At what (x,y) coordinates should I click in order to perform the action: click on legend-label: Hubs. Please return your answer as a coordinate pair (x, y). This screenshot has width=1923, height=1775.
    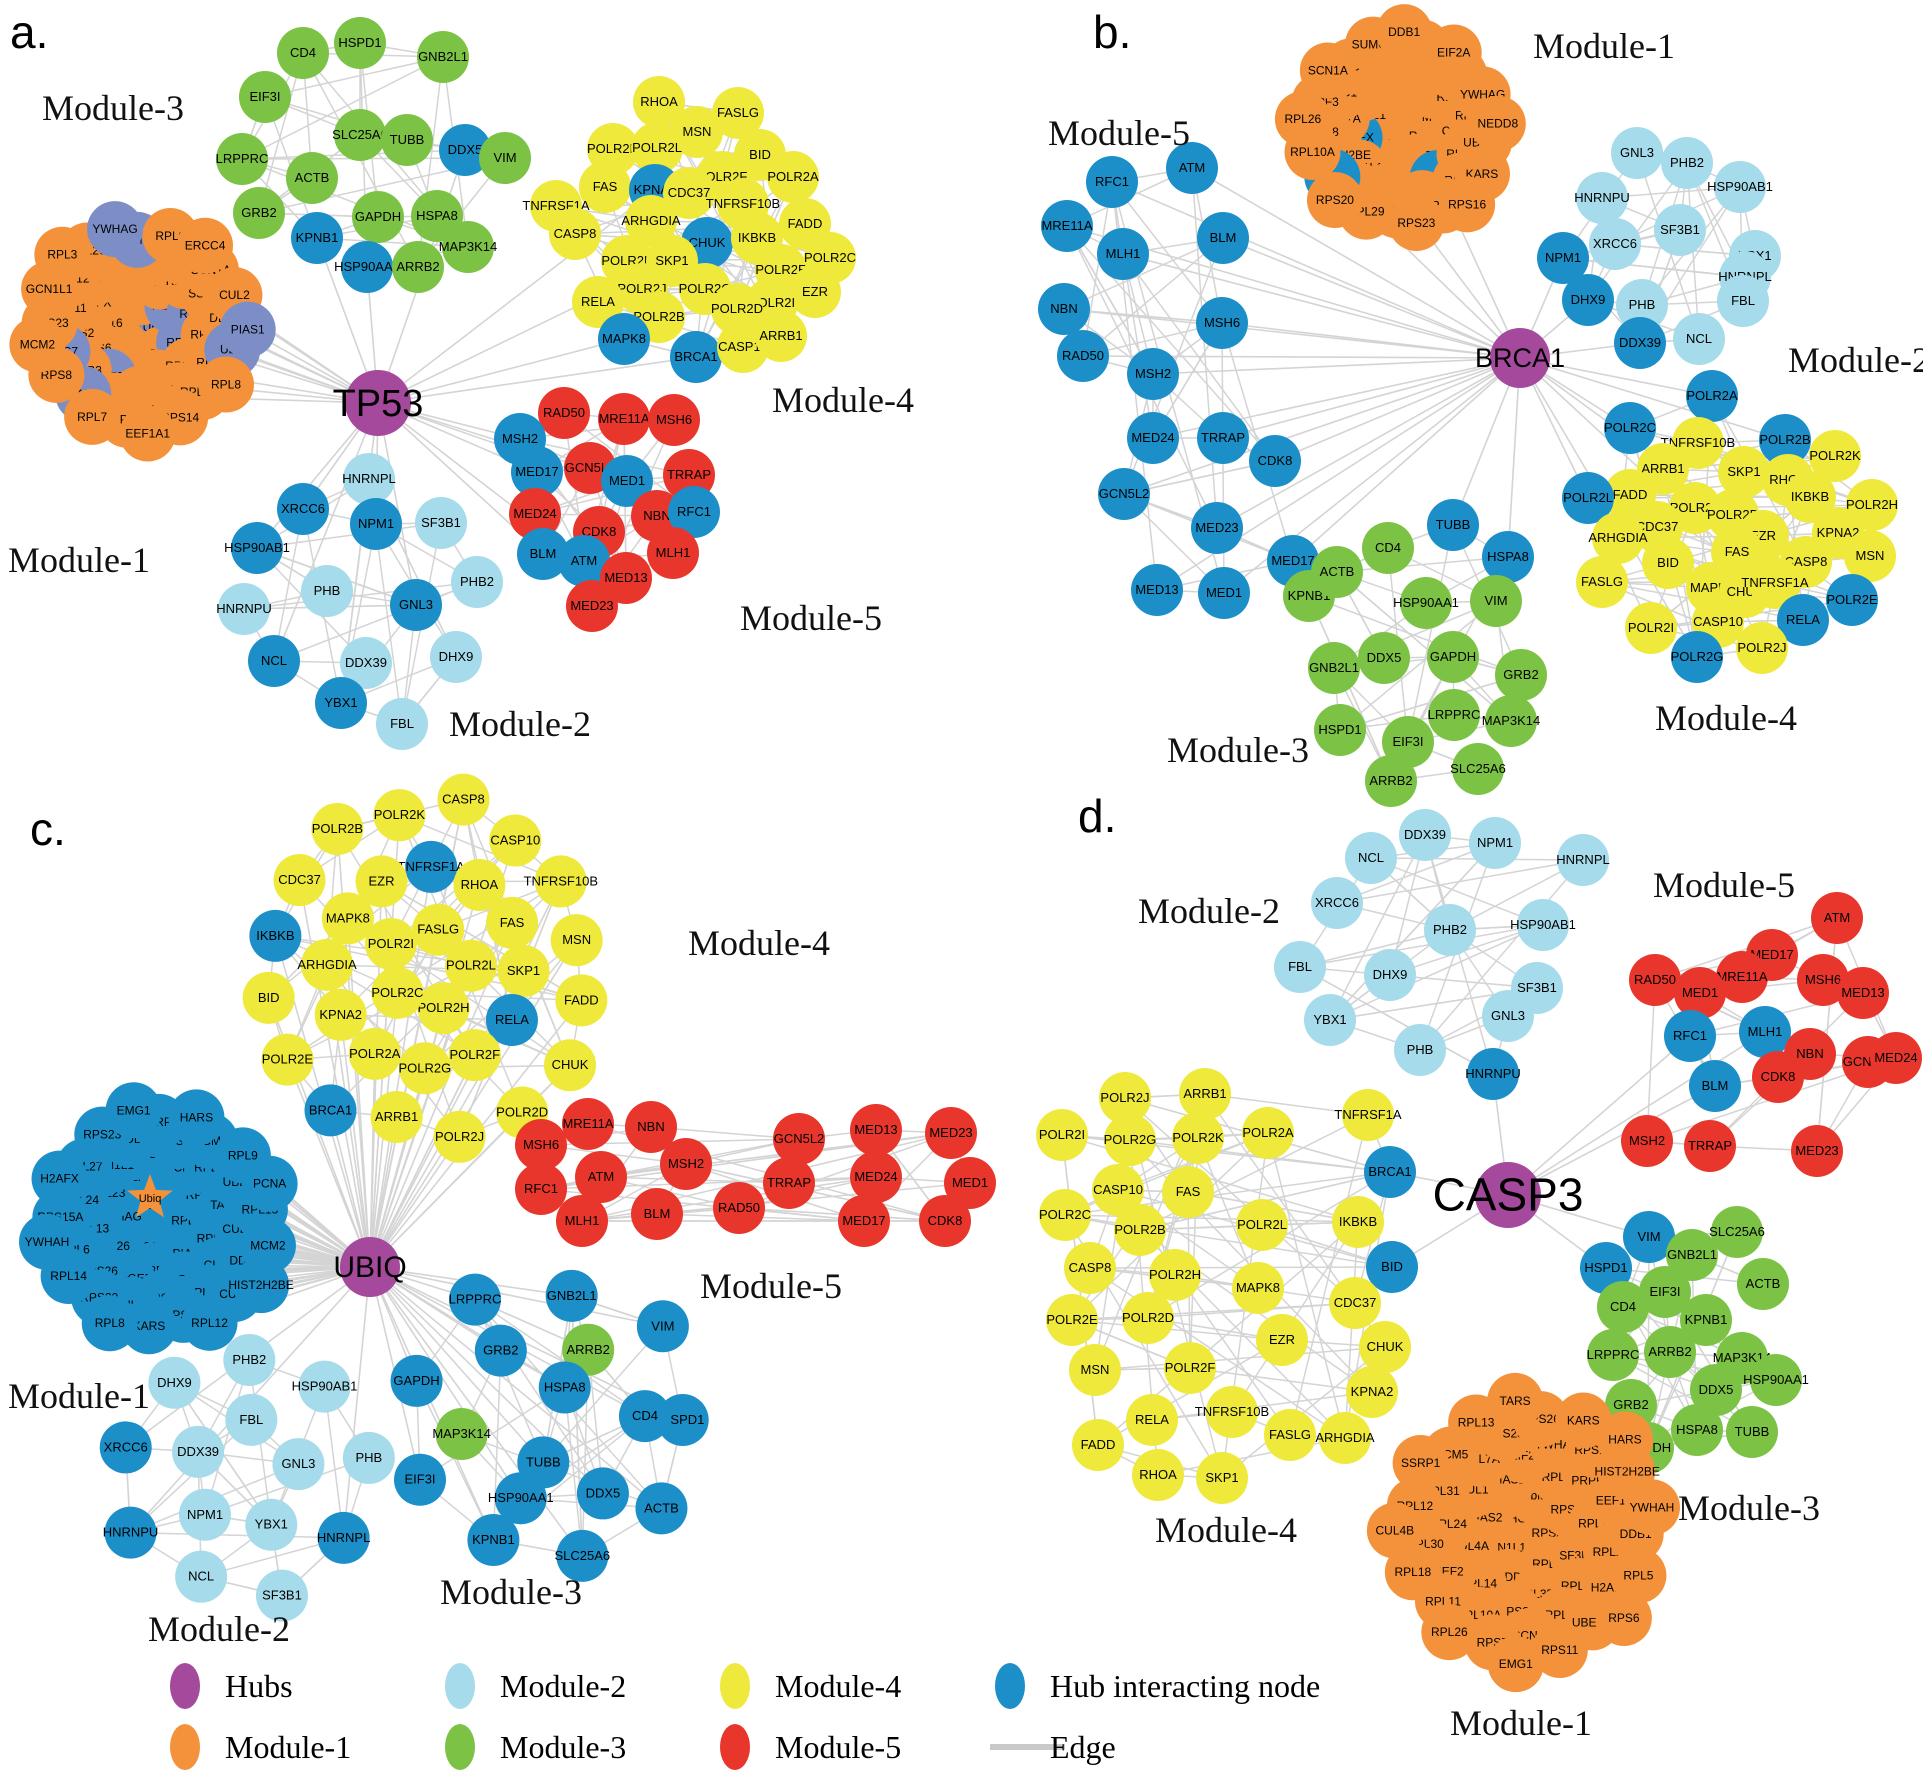
    Looking at the image, I should click on (259, 1686).